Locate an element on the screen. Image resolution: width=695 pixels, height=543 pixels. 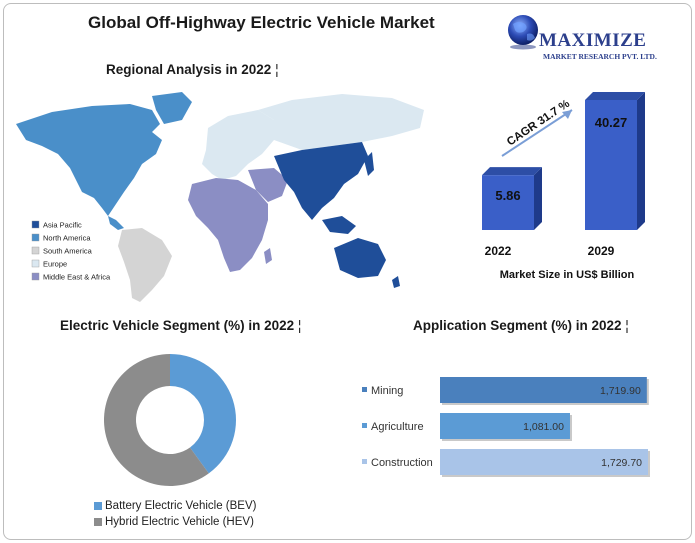
map-legend-label-0: Asia Pacific is located at coordinates (62, 225).